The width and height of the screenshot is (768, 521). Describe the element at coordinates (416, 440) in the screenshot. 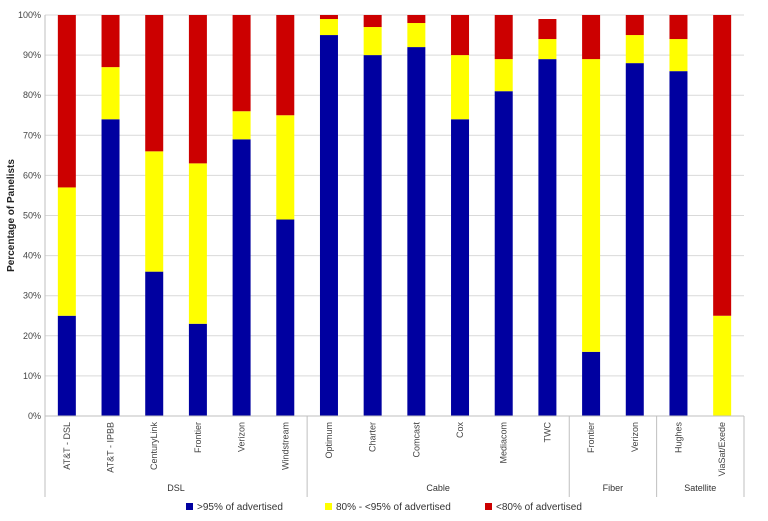

I see `x-tick-label: Comcast` at that location.